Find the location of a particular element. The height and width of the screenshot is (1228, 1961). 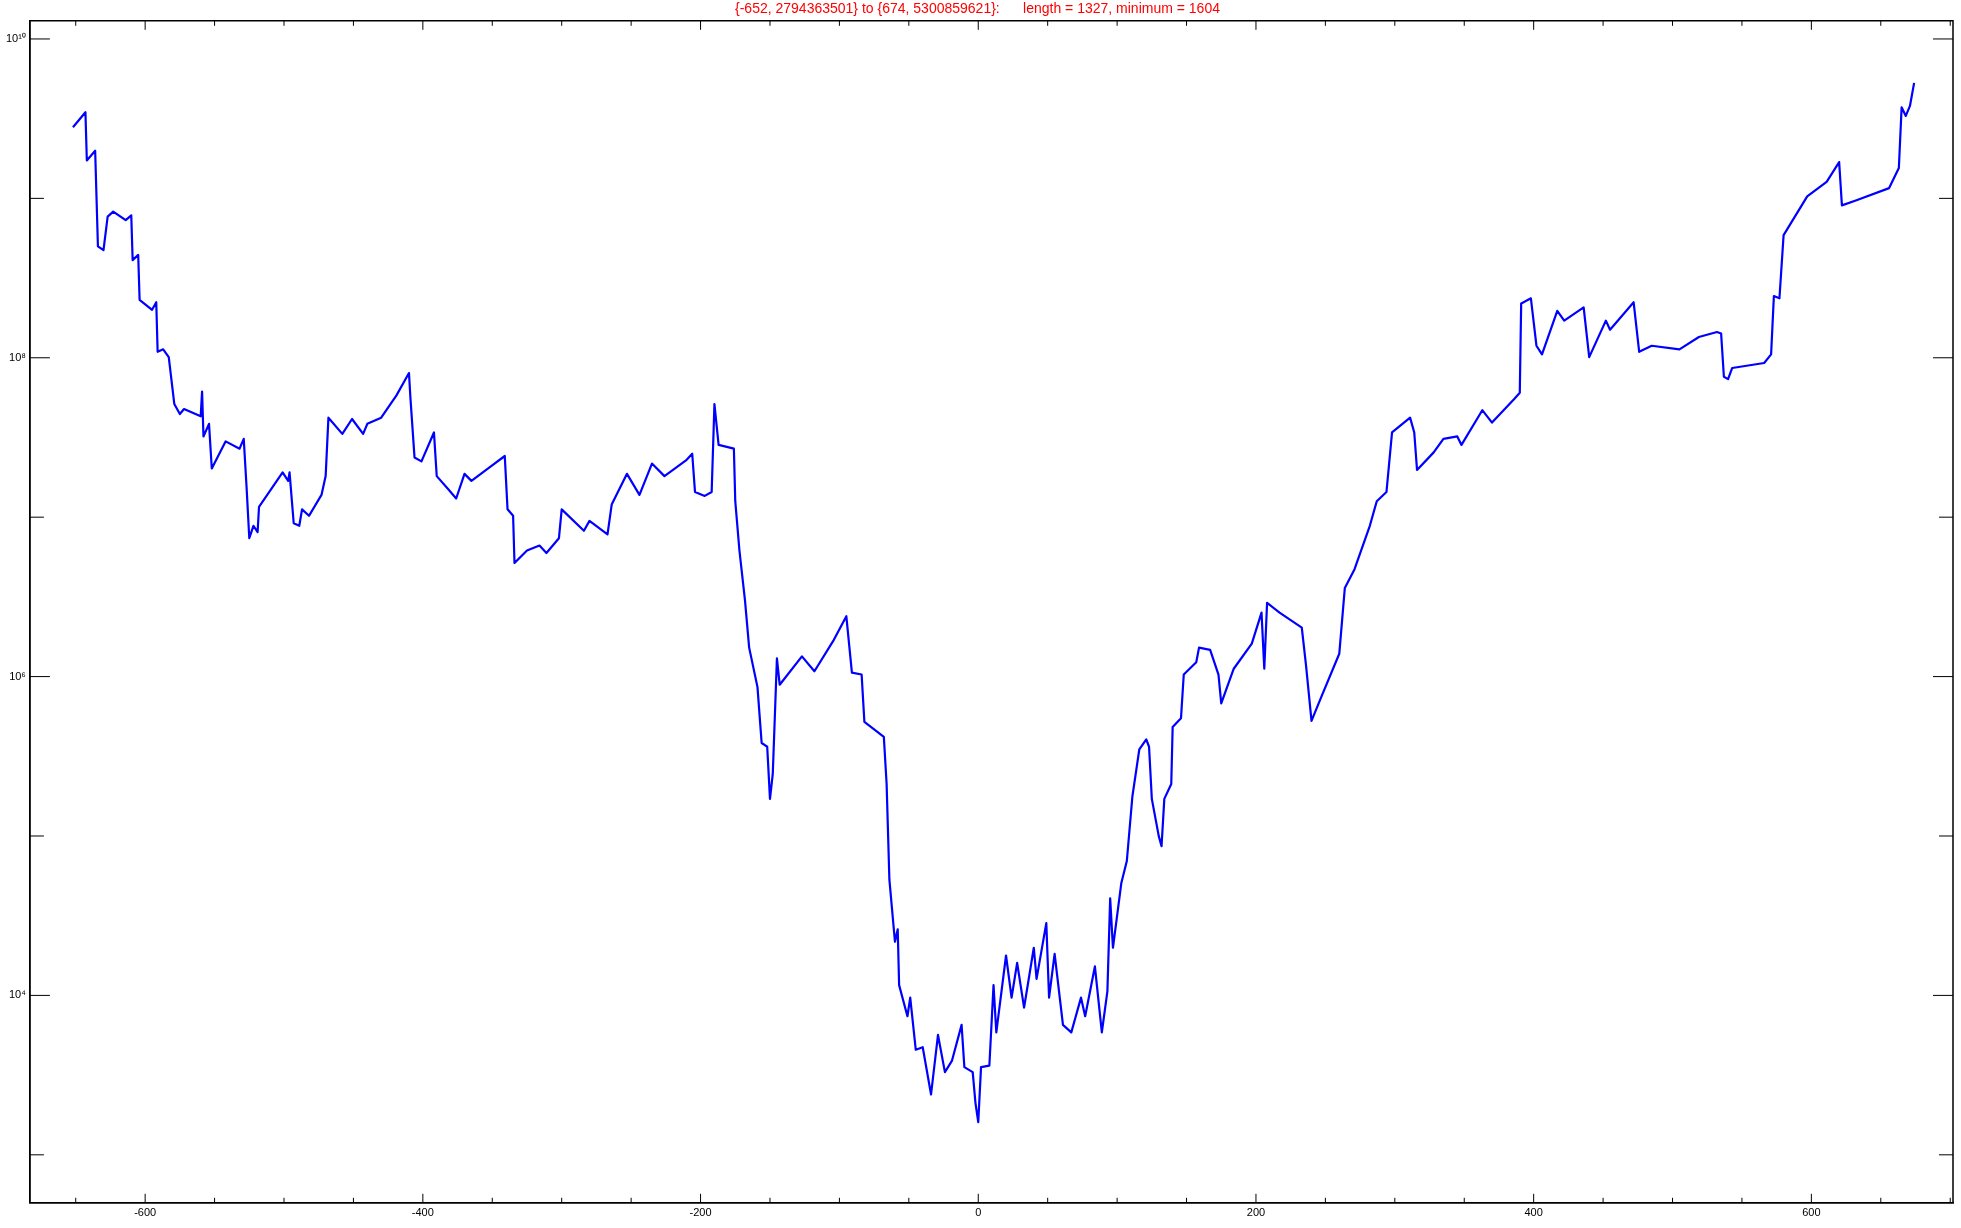

chart-title: {-652, 2794363501} to {674, 5300859621}: length = 1327, minimum = 1604 is located at coordinates (978, 8).